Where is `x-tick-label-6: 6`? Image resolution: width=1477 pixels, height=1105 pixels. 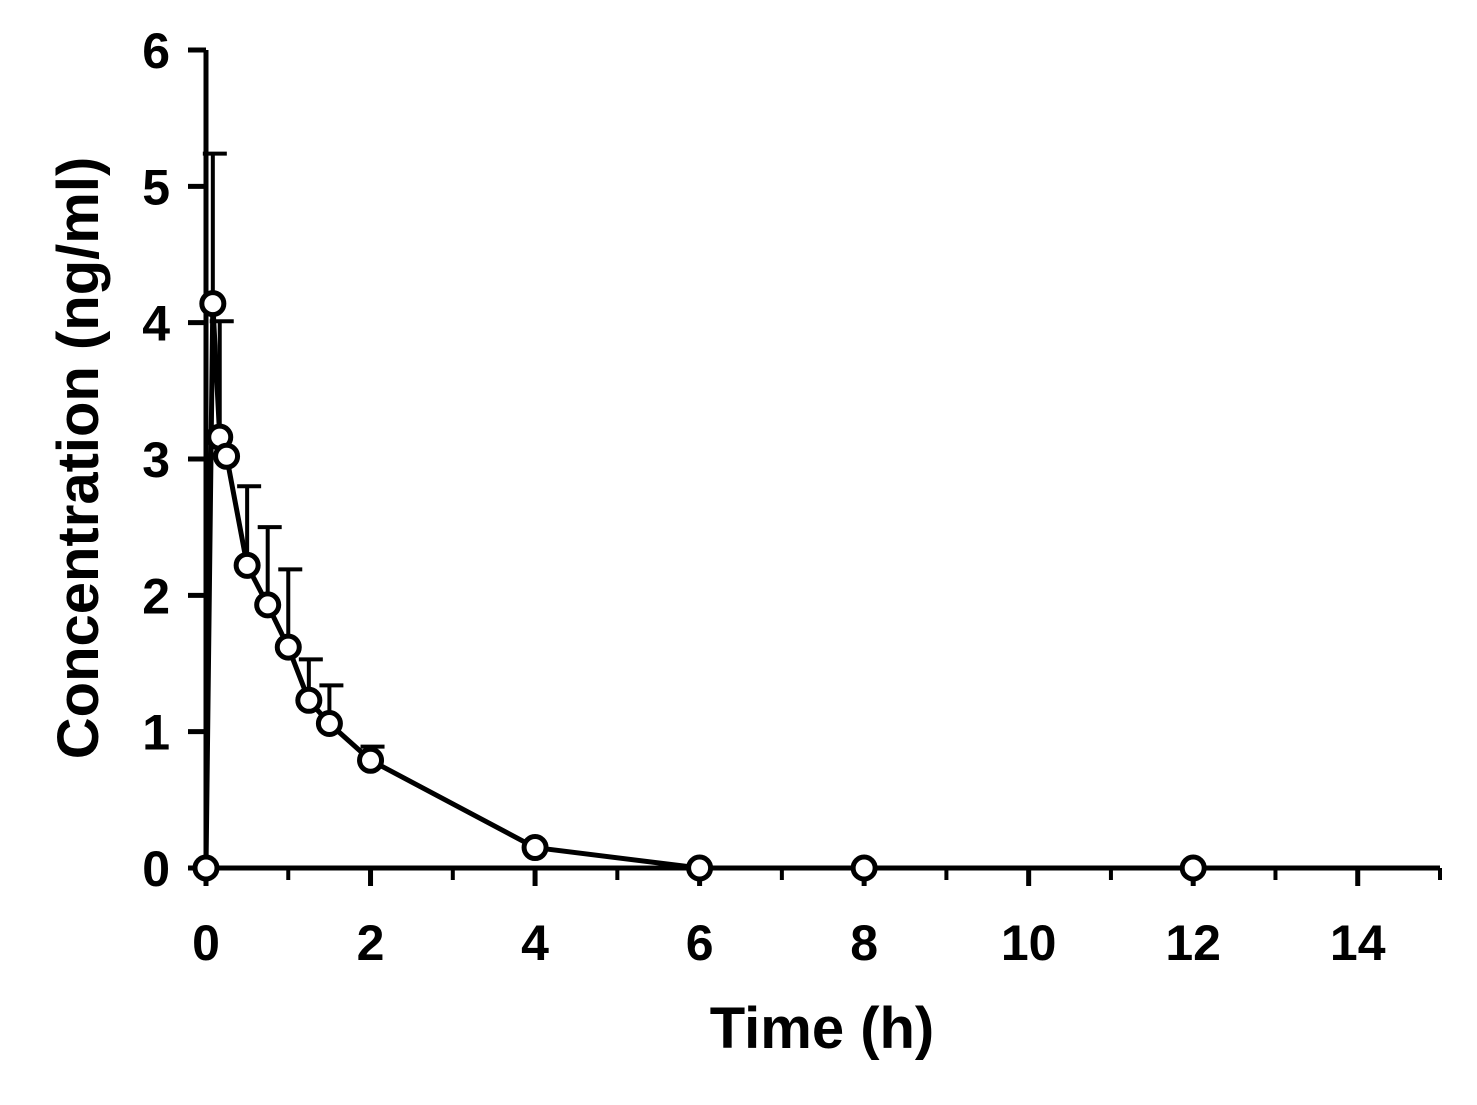
x-tick-label-6: 6 is located at coordinates (700, 943).